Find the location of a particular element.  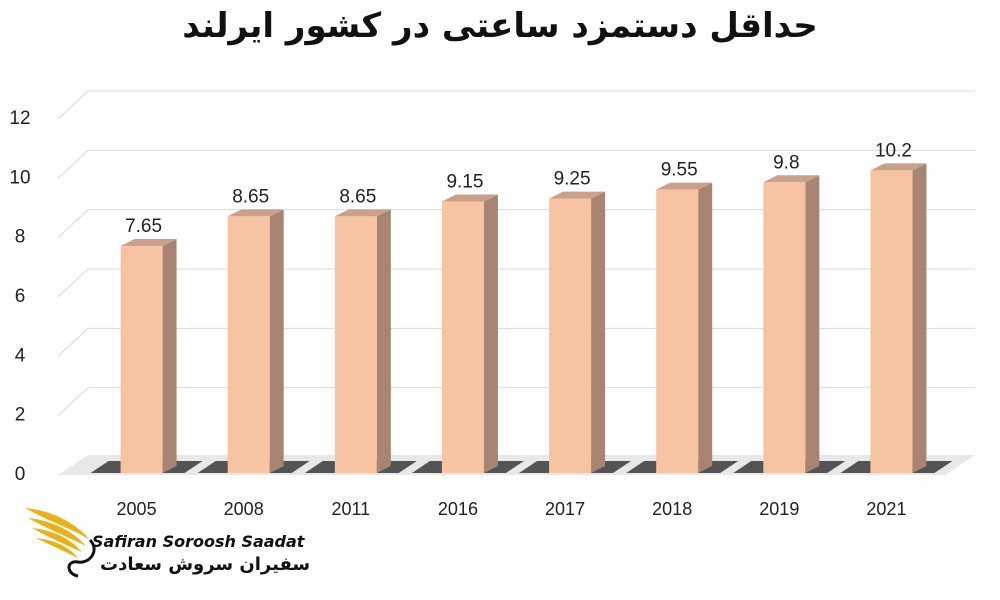

data-label: 9.25 is located at coordinates (572, 179).